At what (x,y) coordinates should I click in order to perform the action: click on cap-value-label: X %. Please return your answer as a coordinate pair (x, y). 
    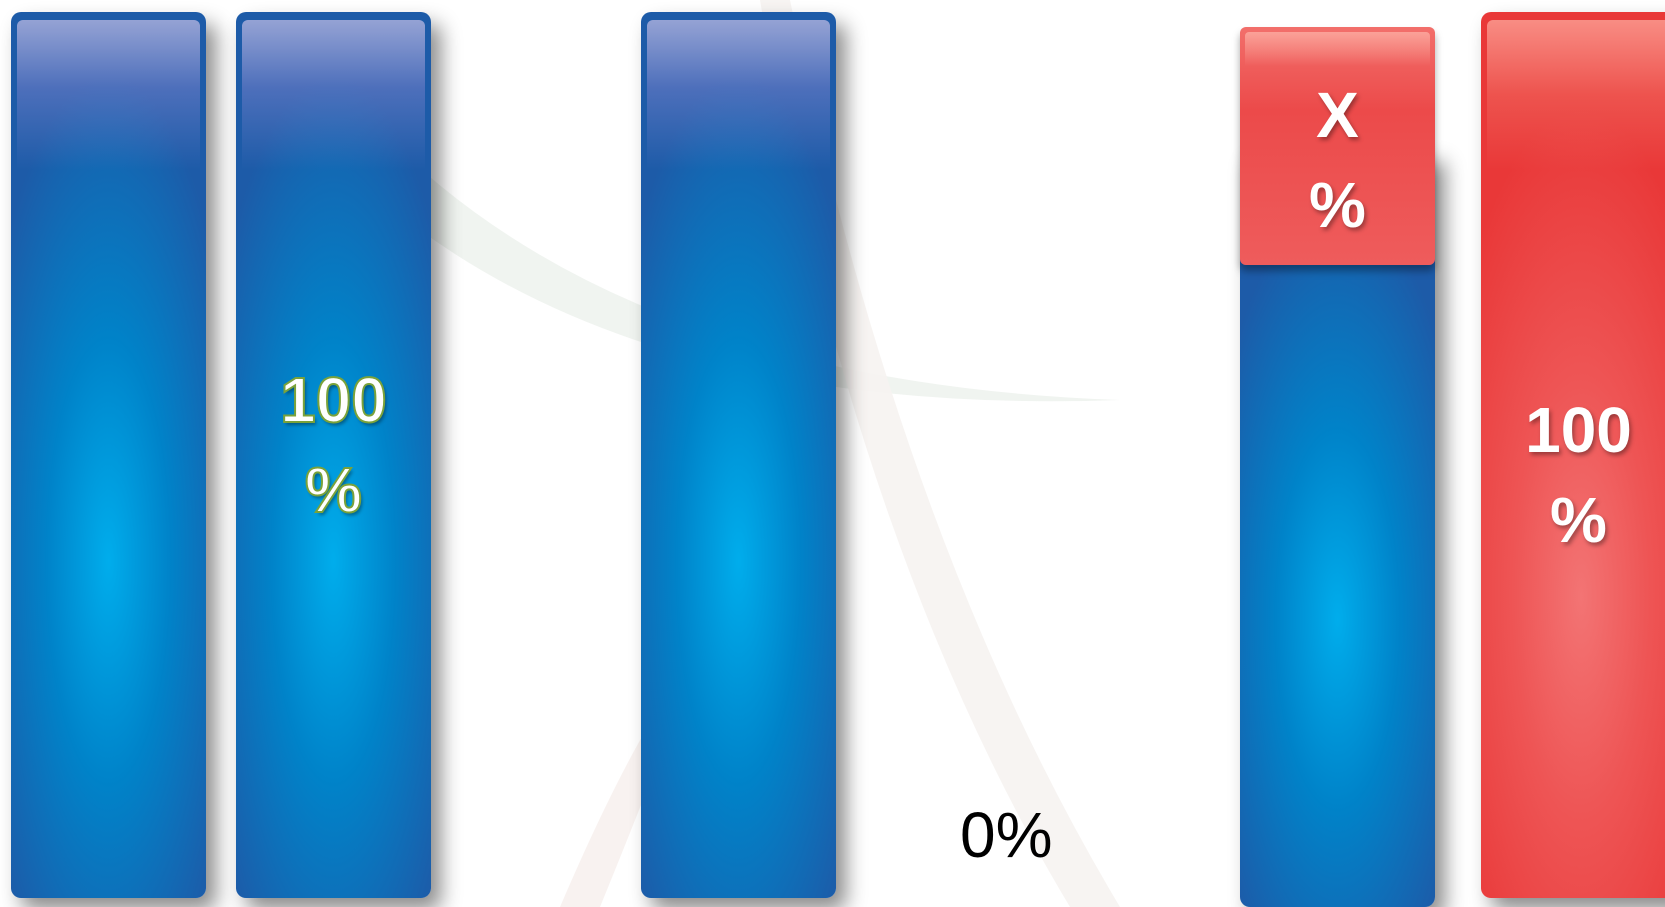
    Looking at the image, I should click on (1337, 160).